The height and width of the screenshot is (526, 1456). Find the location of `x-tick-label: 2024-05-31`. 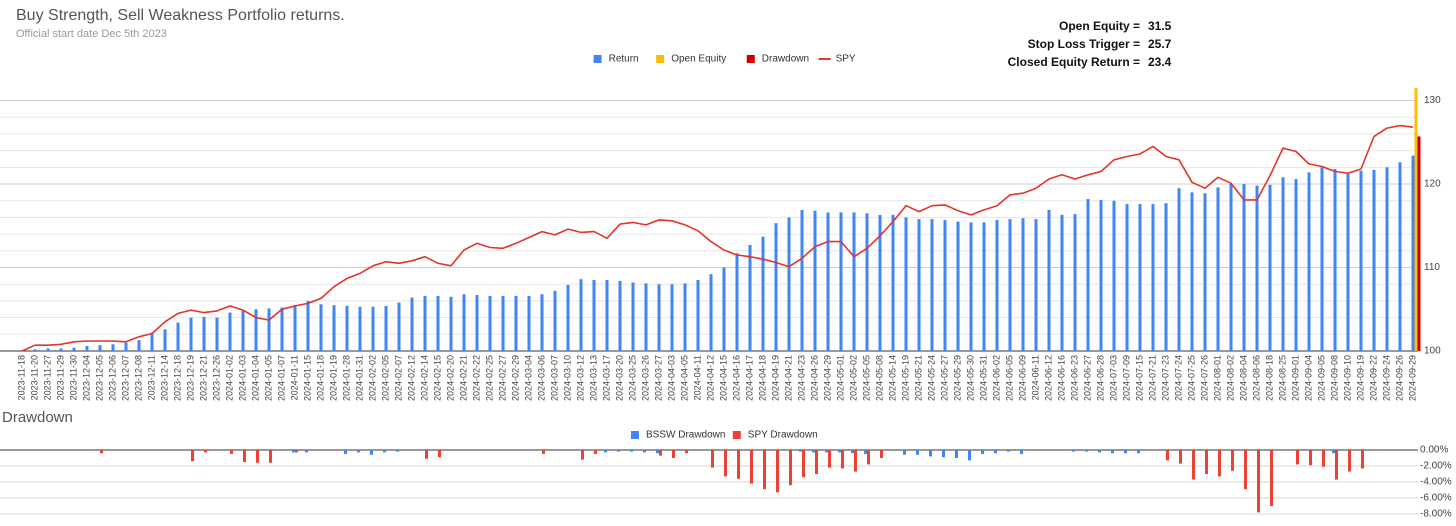

x-tick-label: 2024-05-31 is located at coordinates (983, 378).